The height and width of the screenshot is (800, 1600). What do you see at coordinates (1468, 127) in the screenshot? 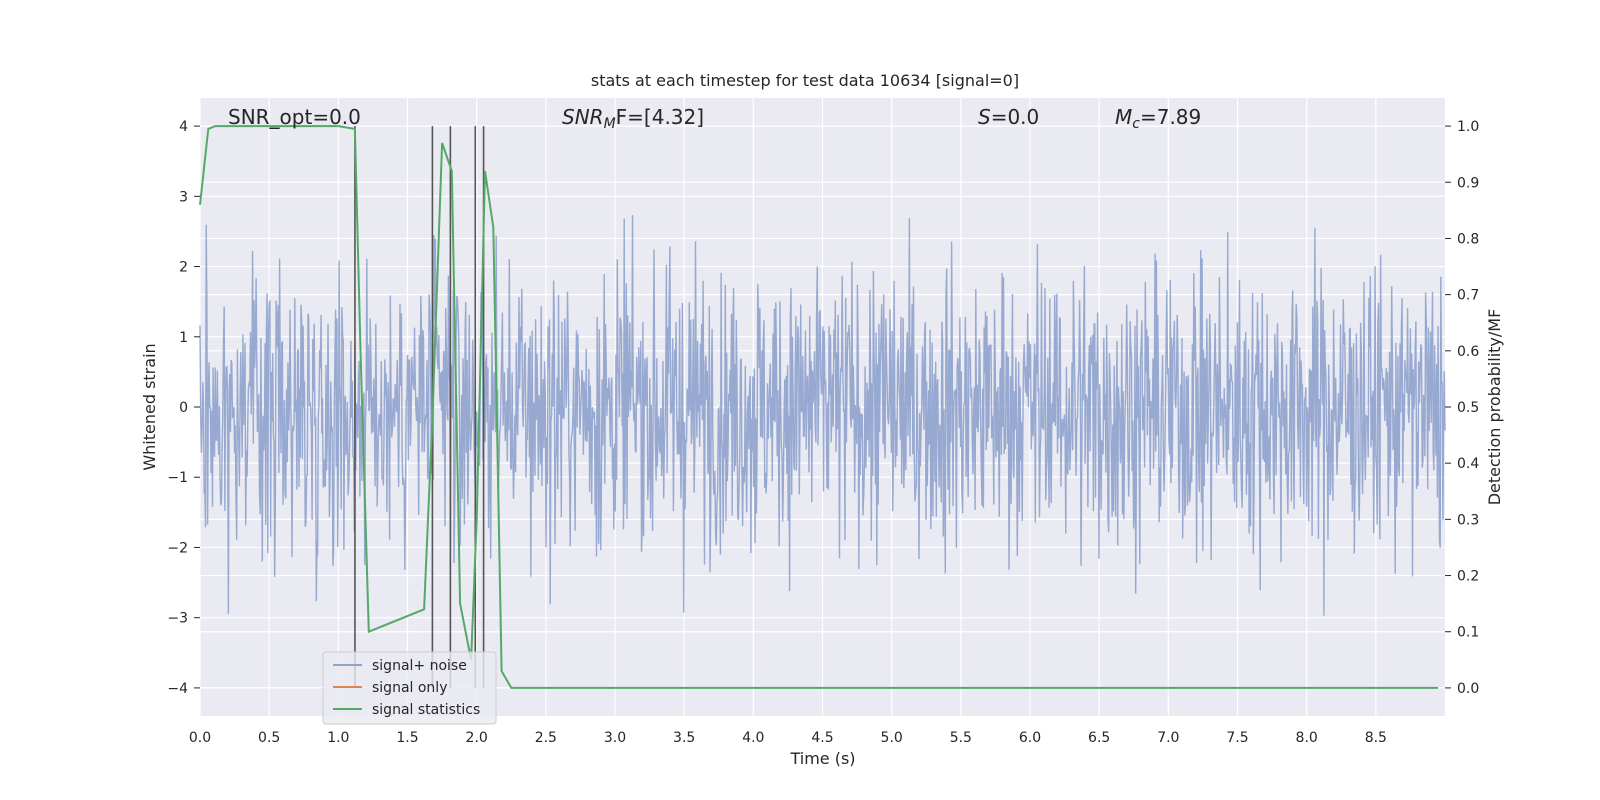
I see `y-right-tick-label: 1.0` at bounding box center [1468, 127].